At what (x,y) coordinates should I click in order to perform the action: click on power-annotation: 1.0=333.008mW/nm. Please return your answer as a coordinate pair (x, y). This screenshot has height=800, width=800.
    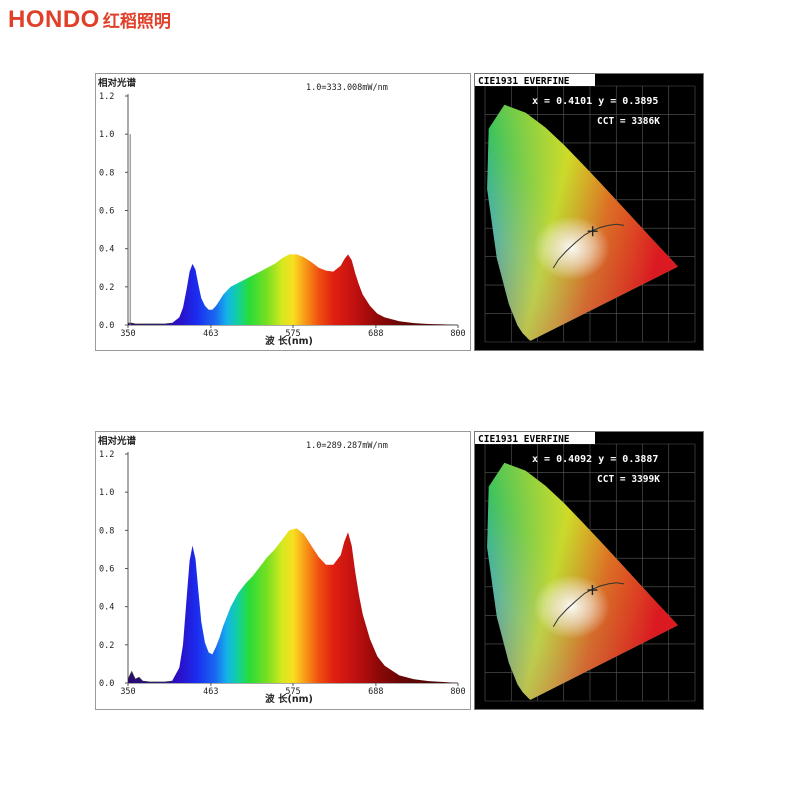
    Looking at the image, I should click on (347, 88).